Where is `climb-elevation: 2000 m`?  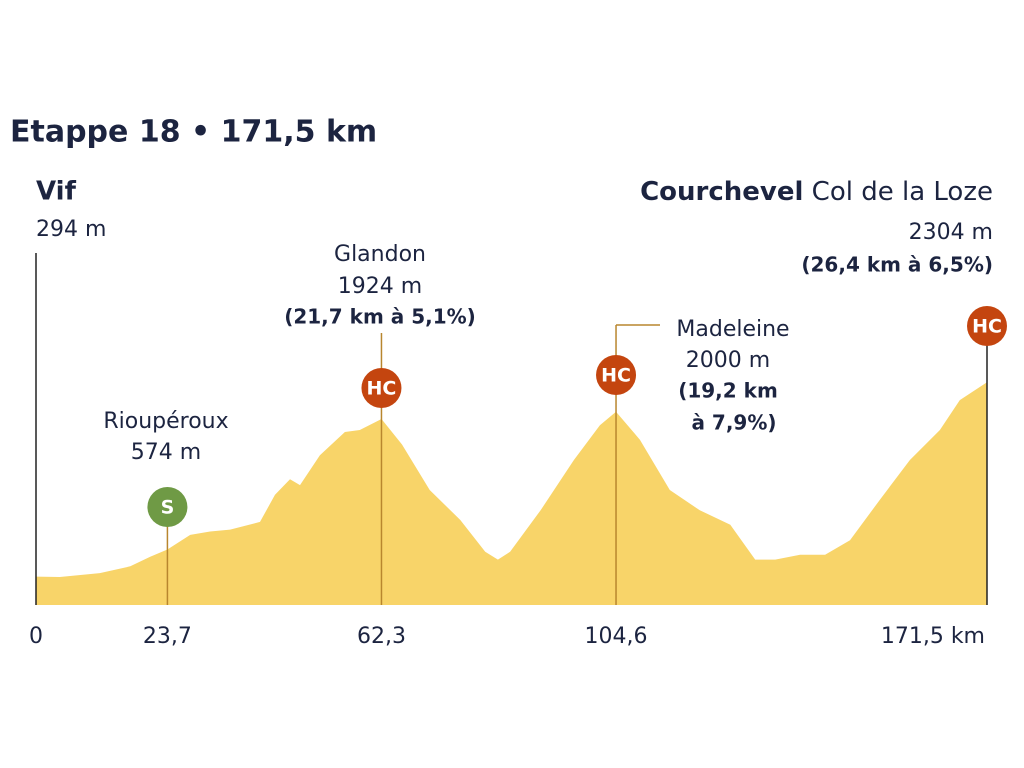
climb-elevation: 2000 m is located at coordinates (728, 360).